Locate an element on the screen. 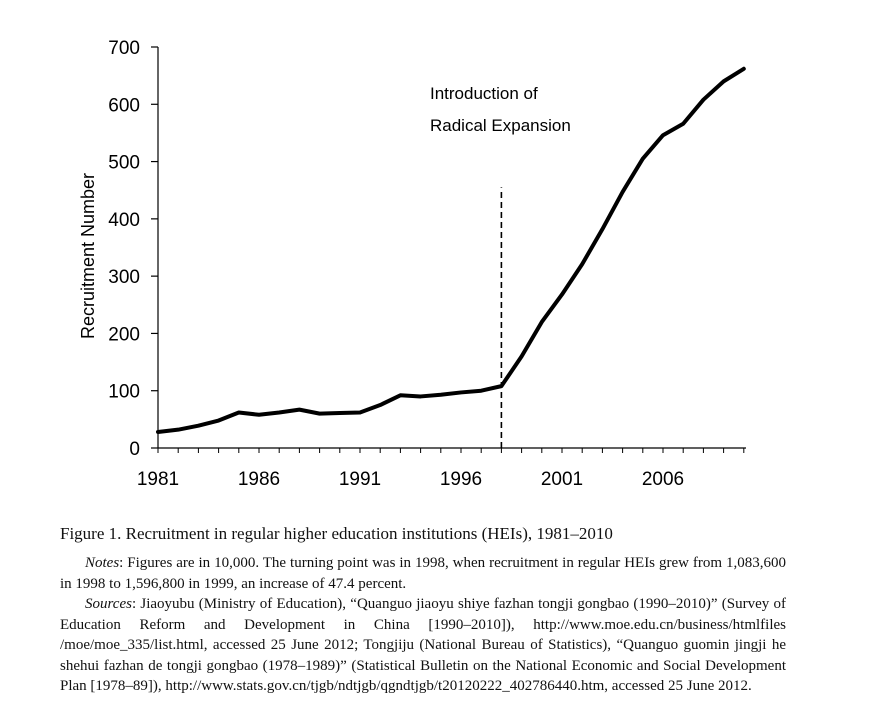 This screenshot has height=726, width=874. y-tick-label: 600 is located at coordinates (124, 105).